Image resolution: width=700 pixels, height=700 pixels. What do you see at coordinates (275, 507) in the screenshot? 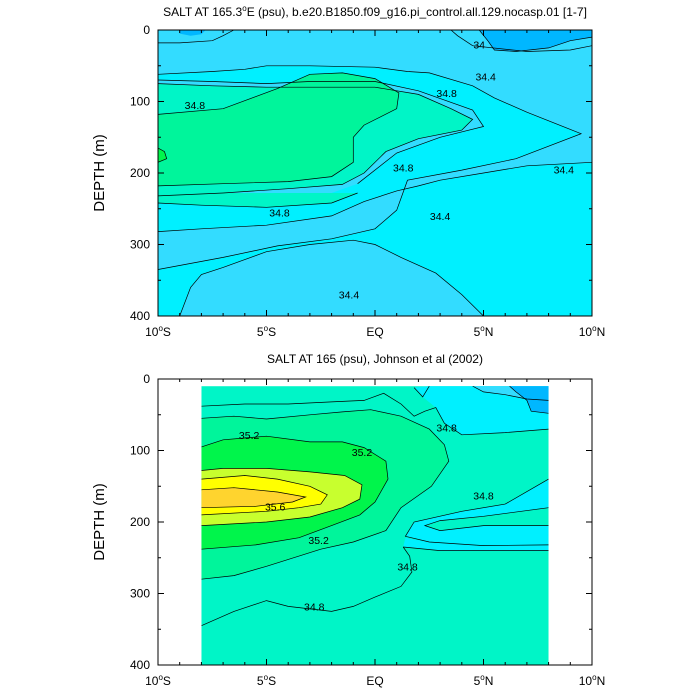
I see `contour-value-label: 35.6` at bounding box center [275, 507].